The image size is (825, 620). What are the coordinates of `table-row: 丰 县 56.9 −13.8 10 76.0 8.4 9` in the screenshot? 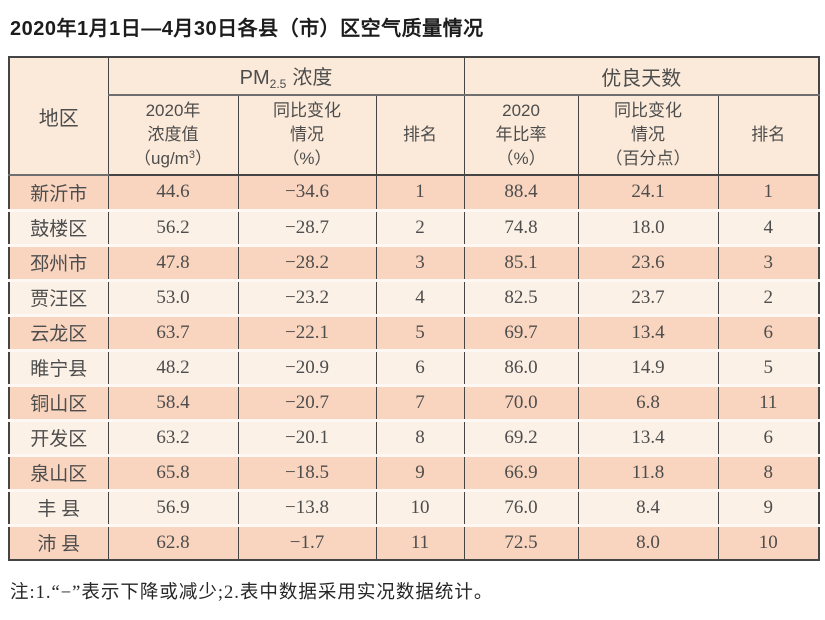 It's located at (414, 506).